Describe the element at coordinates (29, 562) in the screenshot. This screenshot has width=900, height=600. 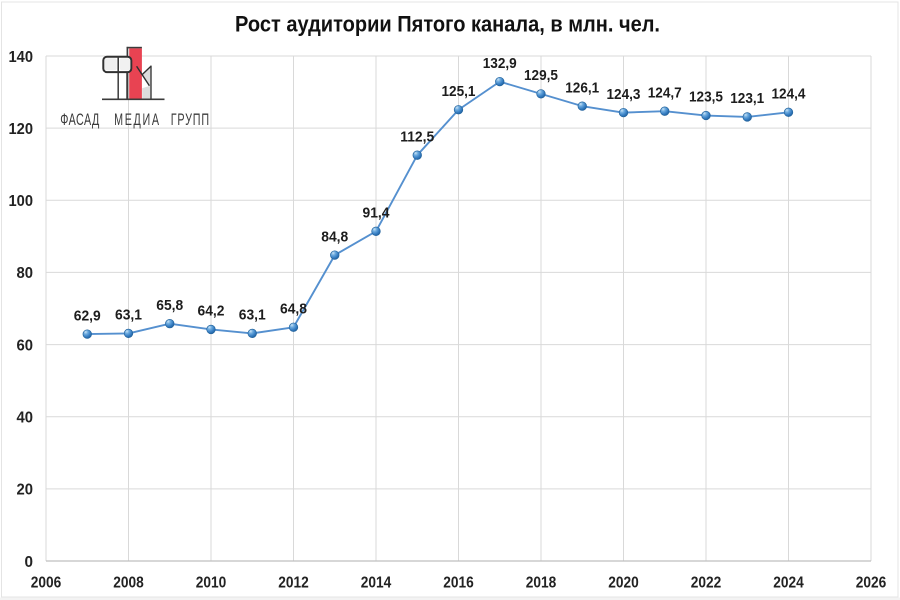
I see `svg-text: 0` at that location.